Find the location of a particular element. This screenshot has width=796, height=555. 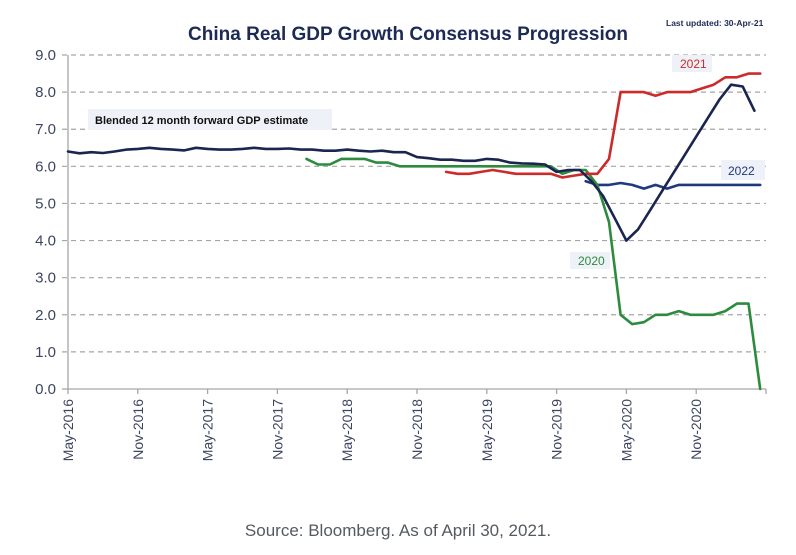

x-tick-label: Nov-2017 is located at coordinates (277, 429).